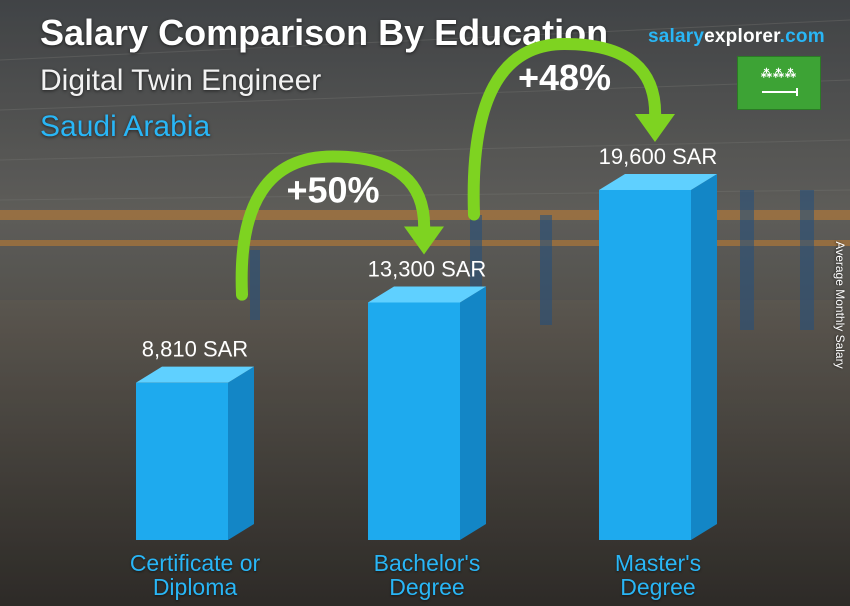  What do you see at coordinates (427, 269) in the screenshot?
I see `bar-value-label: 13,300 SAR` at bounding box center [427, 269].